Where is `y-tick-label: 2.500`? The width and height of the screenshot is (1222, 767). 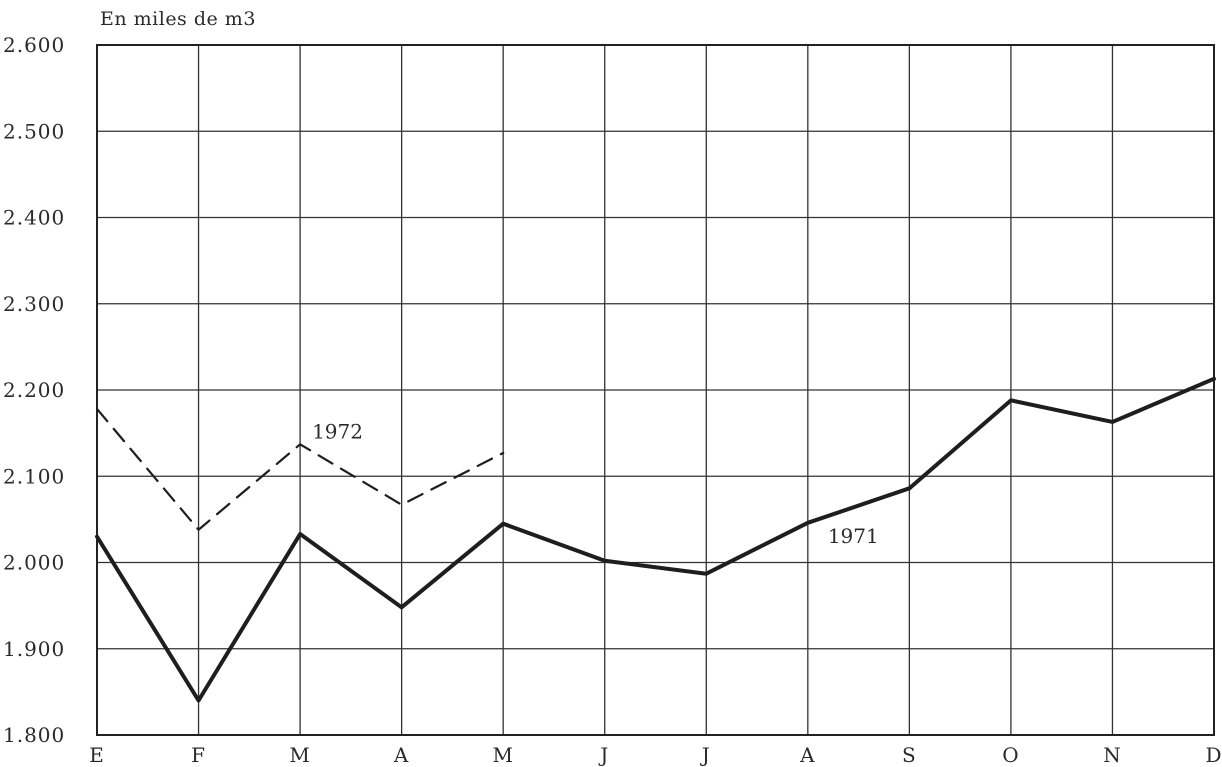
y-tick-label: 2.500 is located at coordinates (34, 131).